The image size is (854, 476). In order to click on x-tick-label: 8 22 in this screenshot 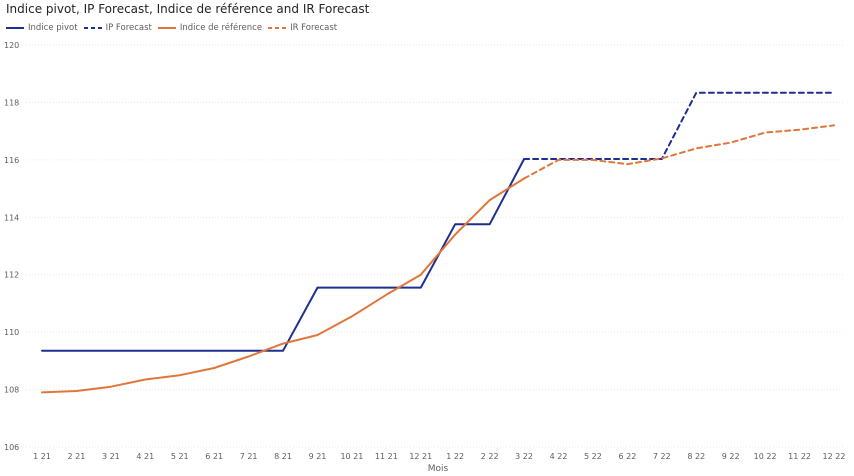, I will do `click(696, 456)`.